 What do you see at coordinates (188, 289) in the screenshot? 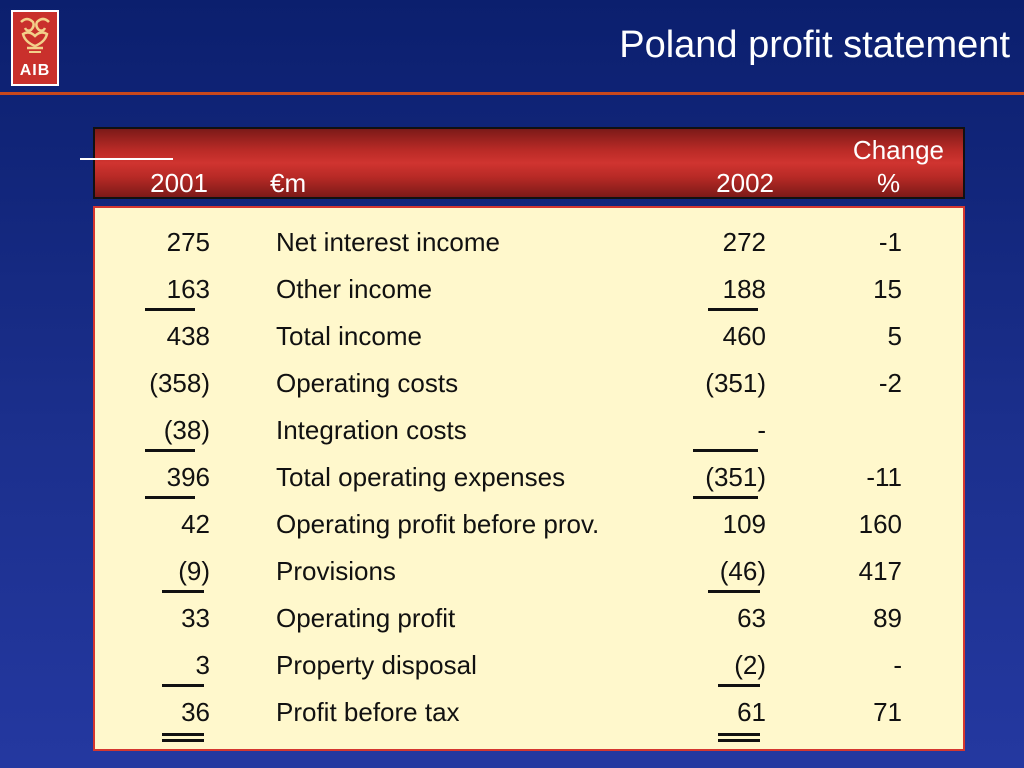
I see `cell-2001: 163` at bounding box center [188, 289].